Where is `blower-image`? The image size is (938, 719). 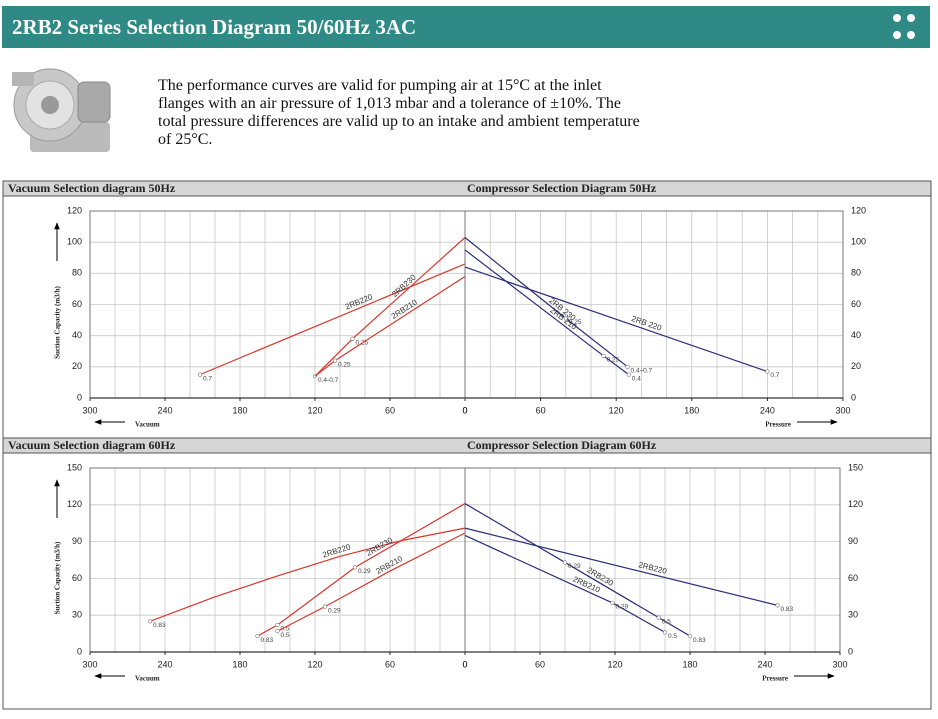 blower-image is located at coordinates (61, 110).